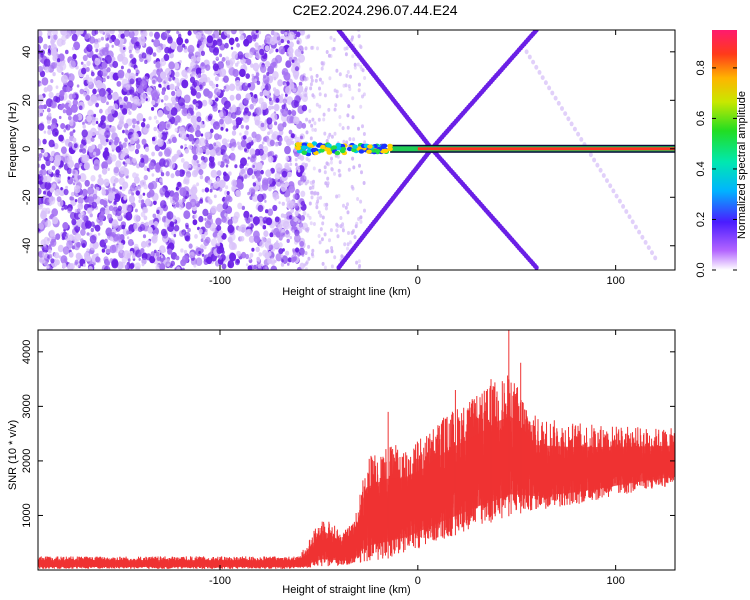 The width and height of the screenshot is (750, 600). What do you see at coordinates (27, 406) in the screenshot?
I see `bottom-ytick-label: 3000` at bounding box center [27, 406].